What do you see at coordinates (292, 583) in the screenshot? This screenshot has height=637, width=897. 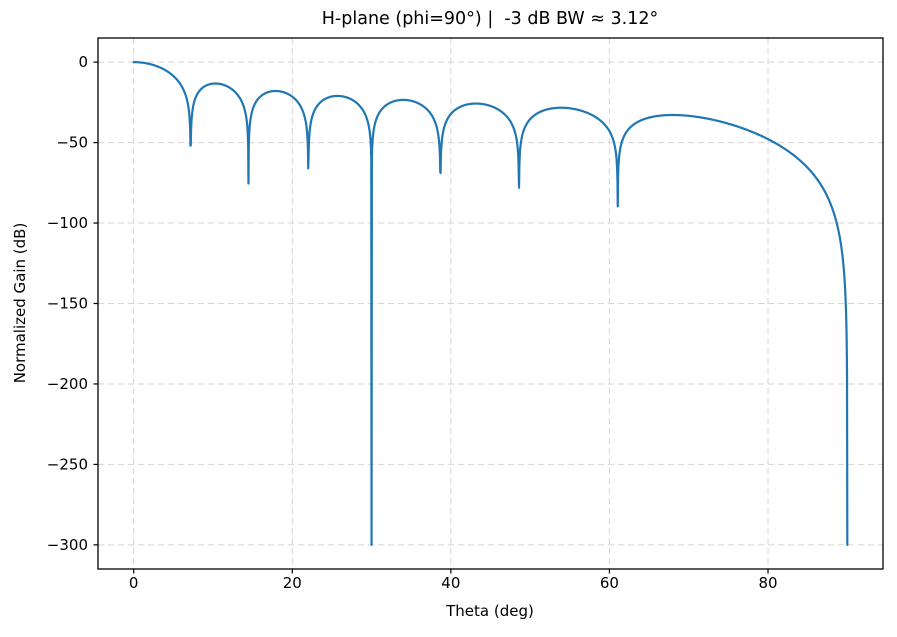 I see `x-tick-label: 20` at bounding box center [292, 583].